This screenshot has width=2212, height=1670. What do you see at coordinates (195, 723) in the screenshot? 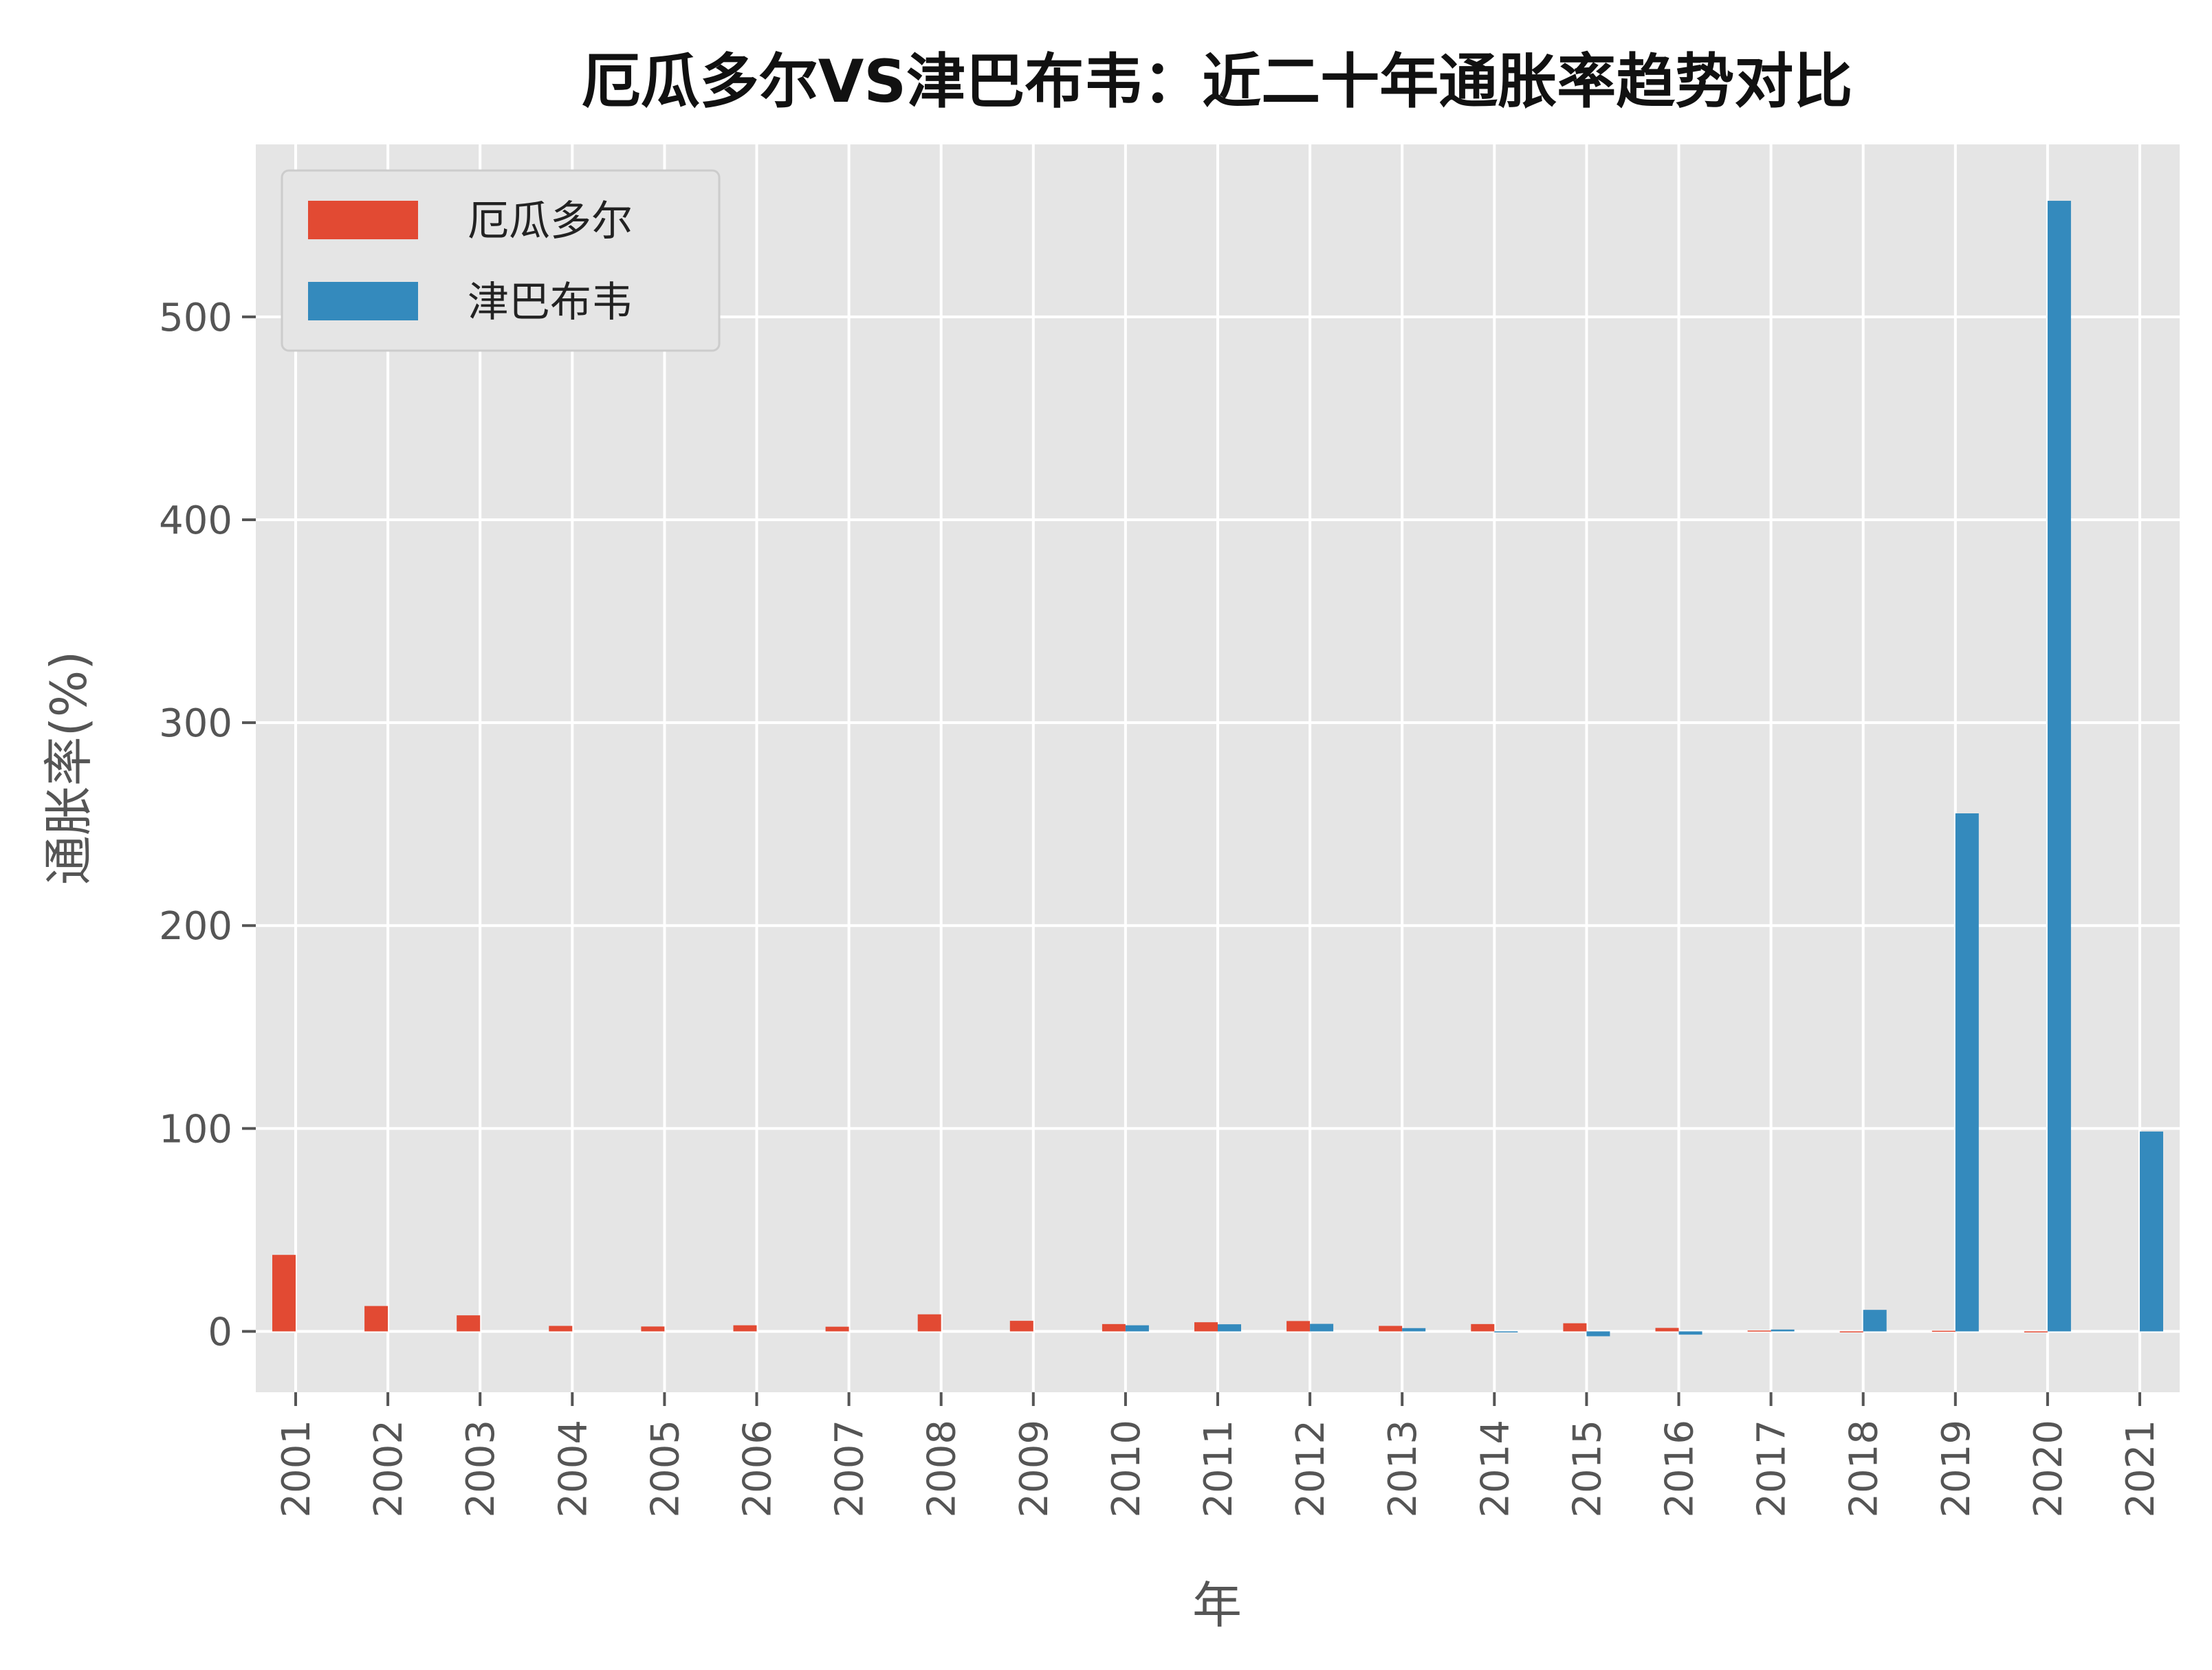
I see `y-tick-label: 300` at bounding box center [195, 723].